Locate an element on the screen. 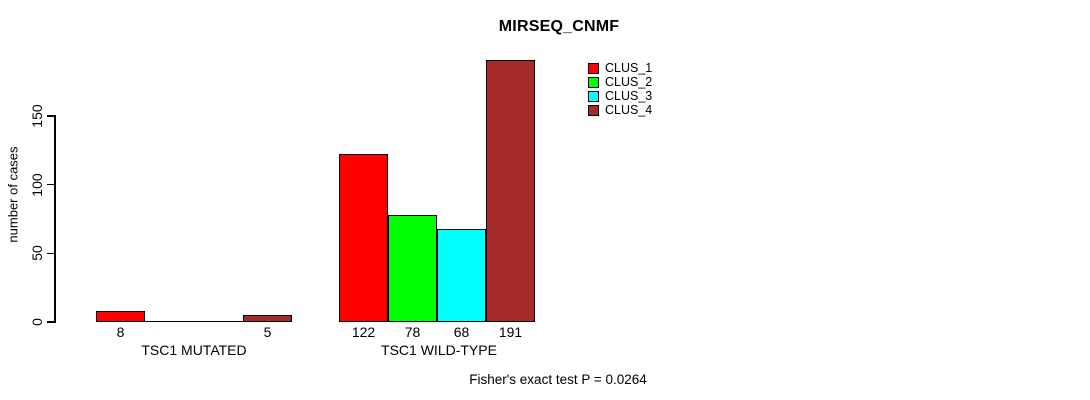 This screenshot has width=1090, height=400. bar-value-label-clus-4-tsc1-mutated: 5 is located at coordinates (267, 332).